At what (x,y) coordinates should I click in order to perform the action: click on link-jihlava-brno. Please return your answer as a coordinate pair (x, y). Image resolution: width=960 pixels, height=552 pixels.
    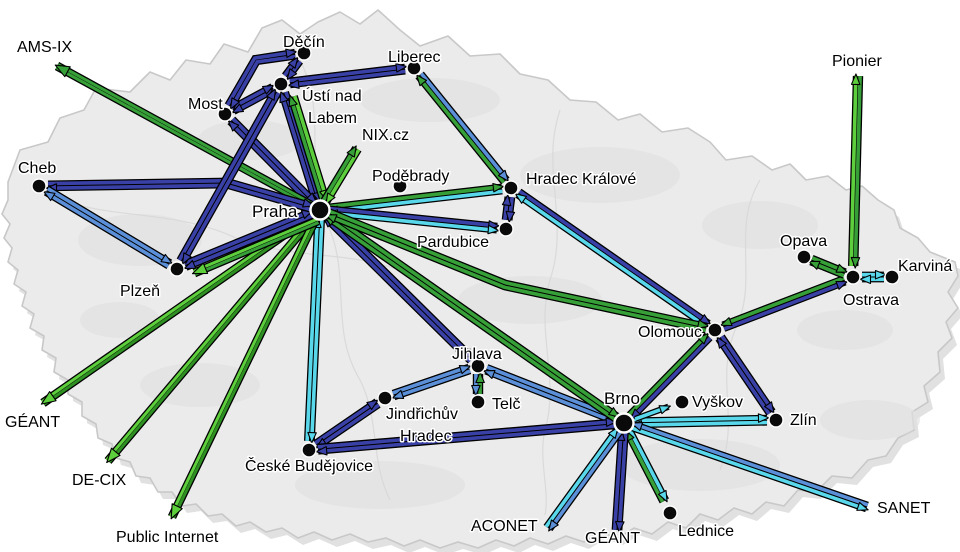
    Looking at the image, I should click on (550, 396).